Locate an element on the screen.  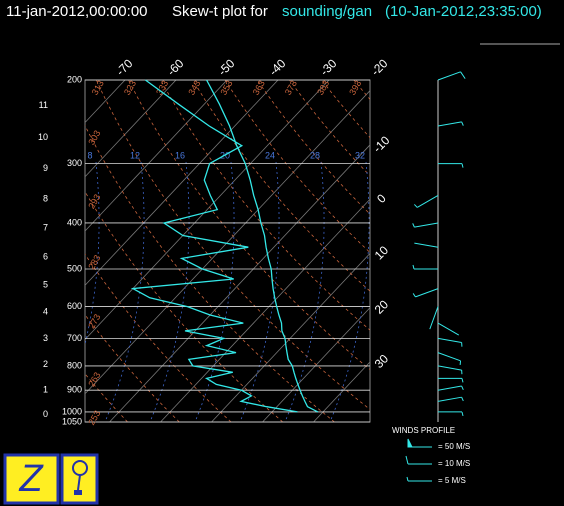
legend-label: = 10 M/S is located at coordinates (454, 463).